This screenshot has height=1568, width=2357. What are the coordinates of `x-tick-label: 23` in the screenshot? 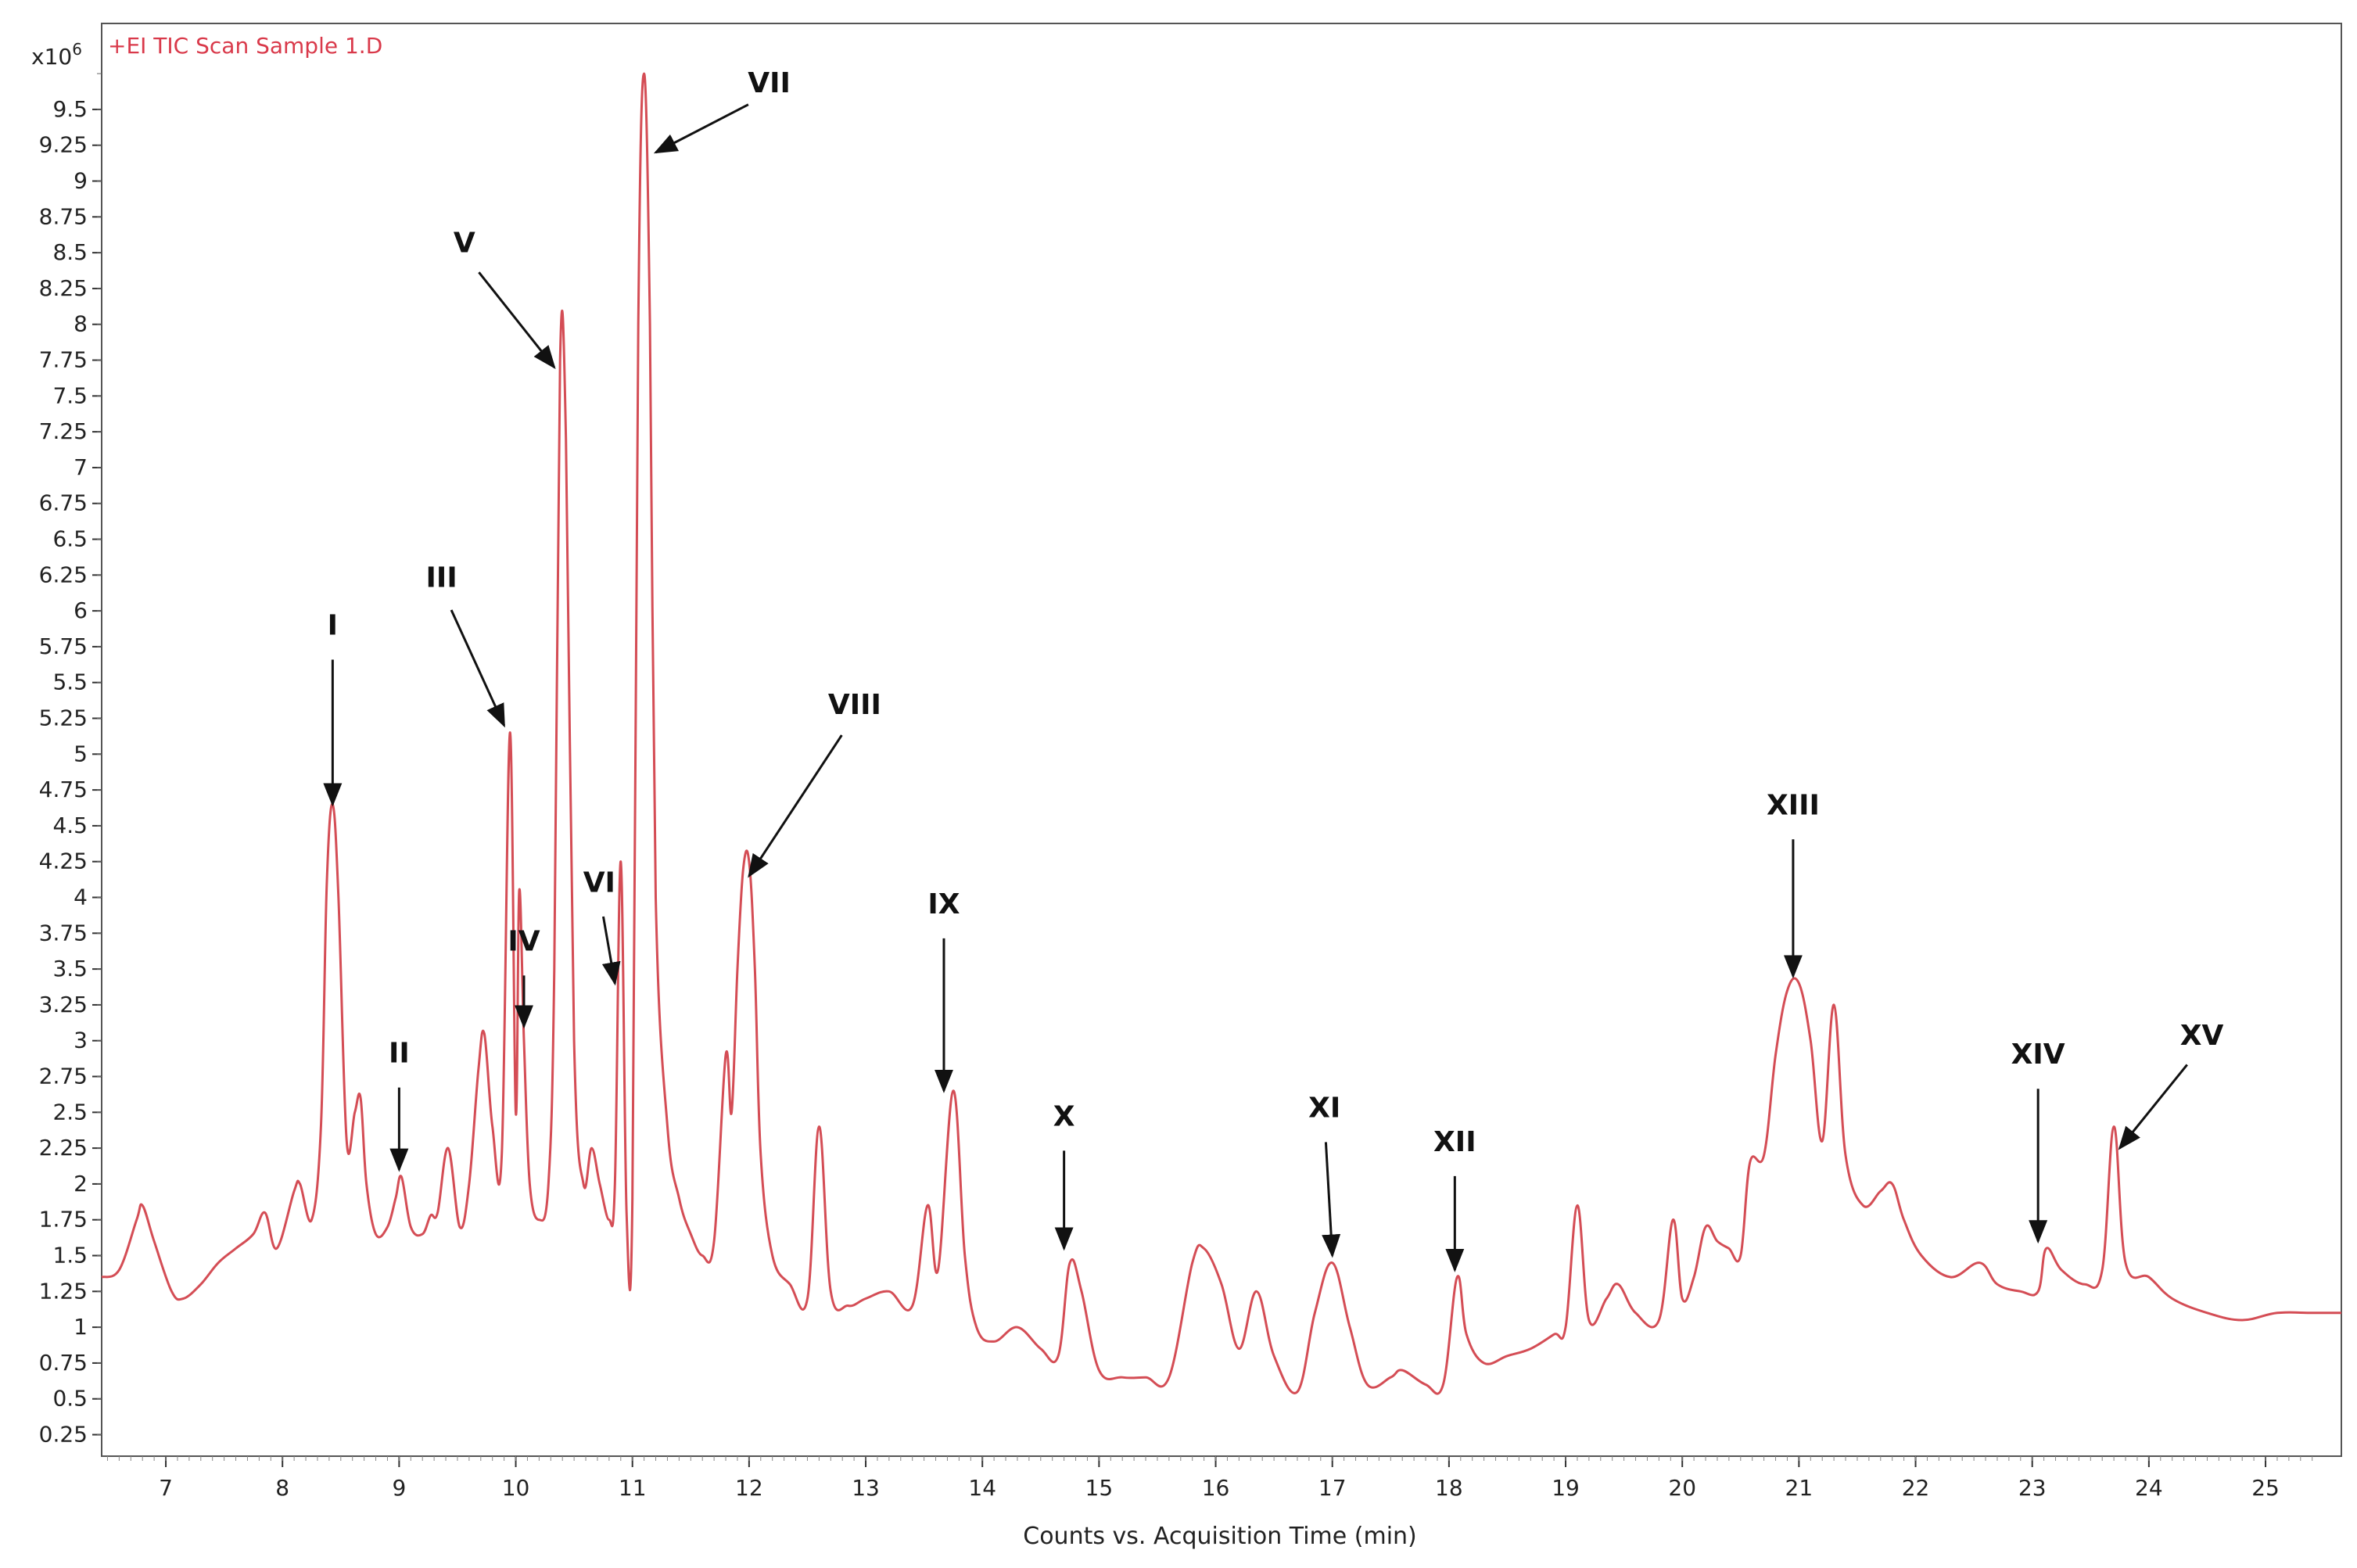 It's located at (2032, 1488).